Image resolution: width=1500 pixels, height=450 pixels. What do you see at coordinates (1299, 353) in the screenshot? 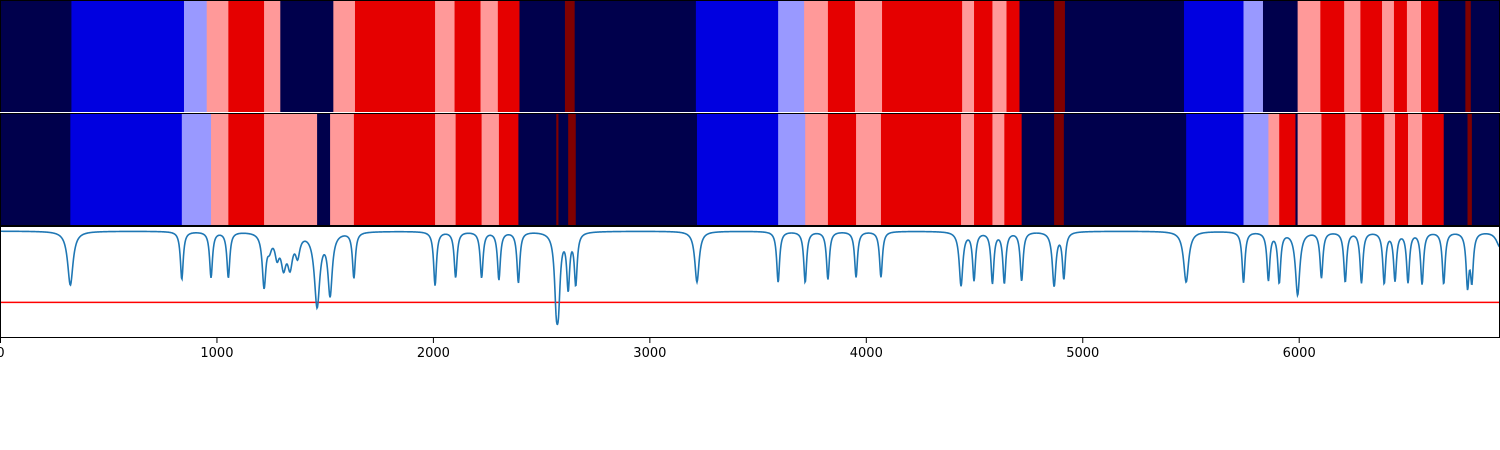
I see `x-tick-label: 6000` at bounding box center [1299, 353].